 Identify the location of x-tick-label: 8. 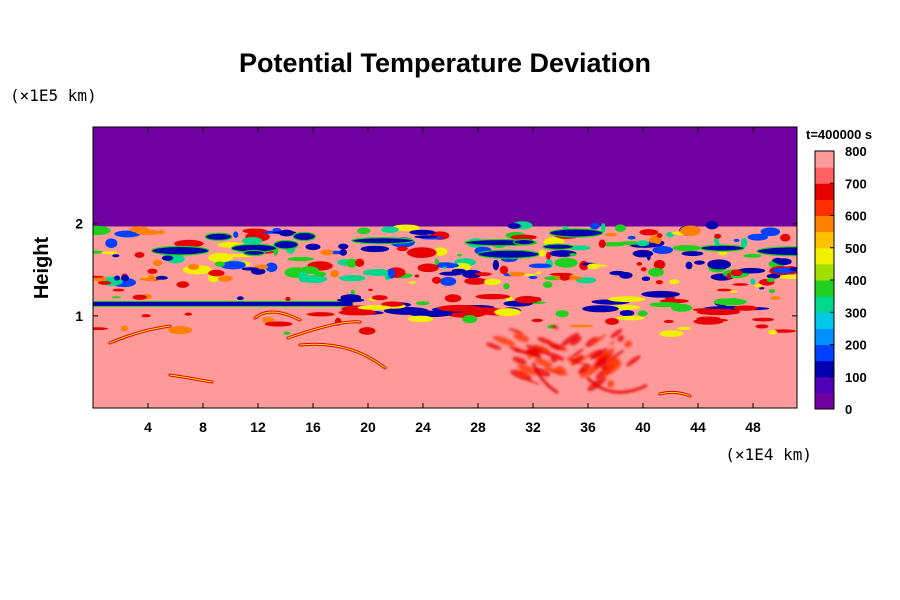
(203, 427).